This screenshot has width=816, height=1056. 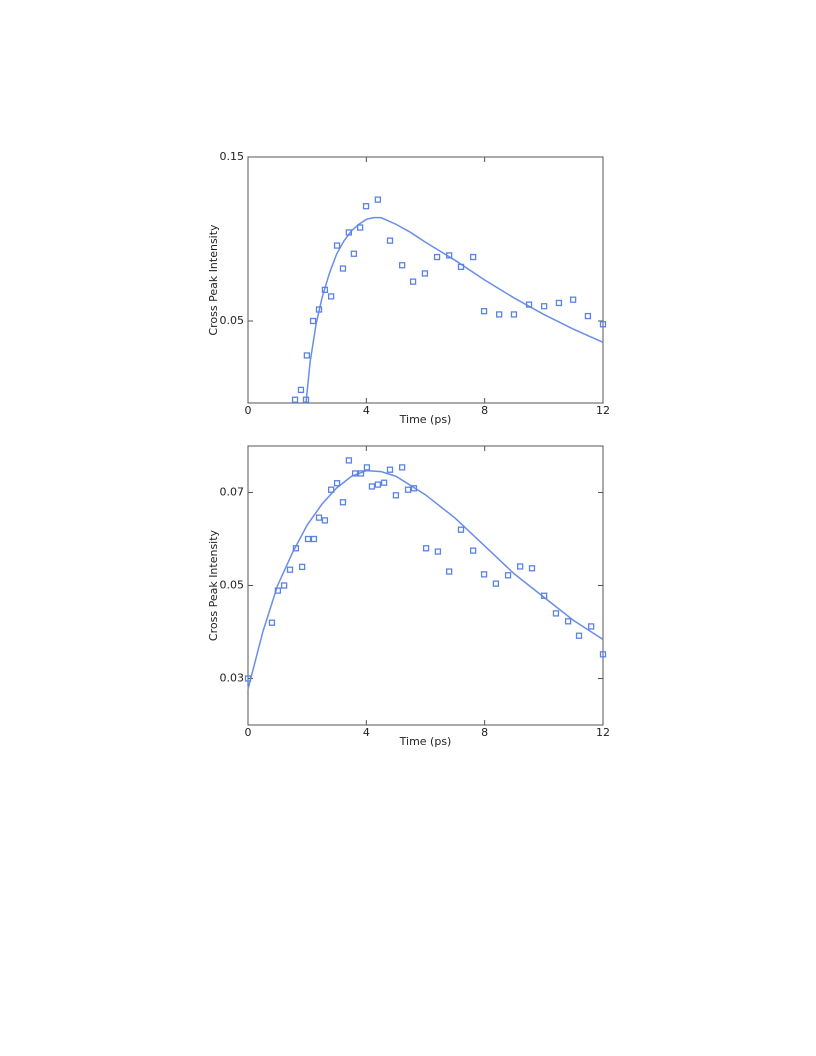 What do you see at coordinates (232, 678) in the screenshot?
I see `y-tick-label: 0.03` at bounding box center [232, 678].